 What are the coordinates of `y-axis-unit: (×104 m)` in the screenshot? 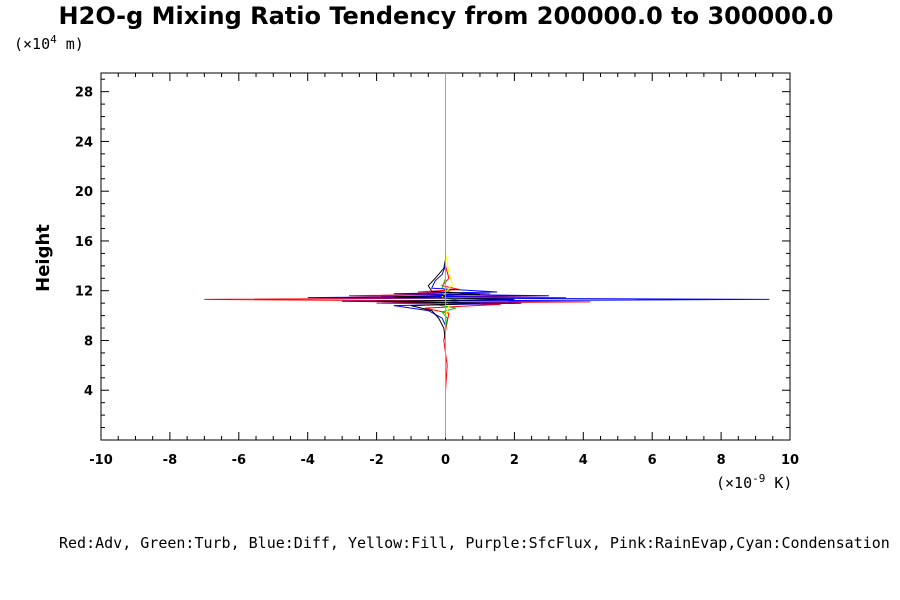 It's located at (49, 43).